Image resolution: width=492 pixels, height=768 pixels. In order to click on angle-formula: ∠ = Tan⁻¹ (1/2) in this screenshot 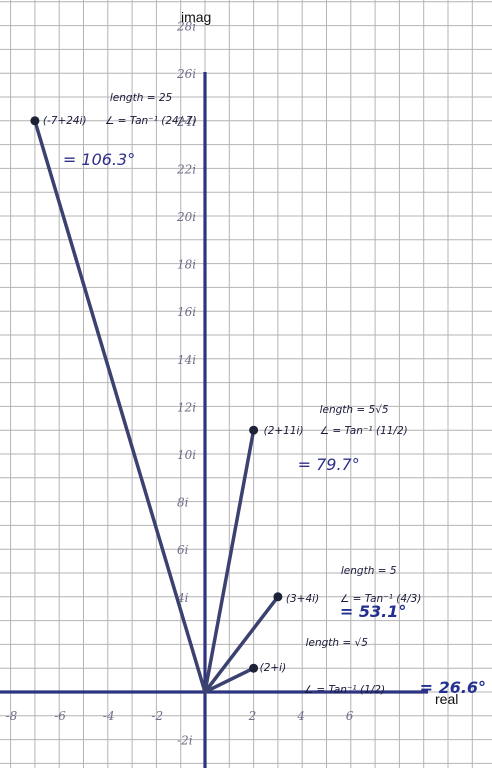, I will do `click(344, 690)`.